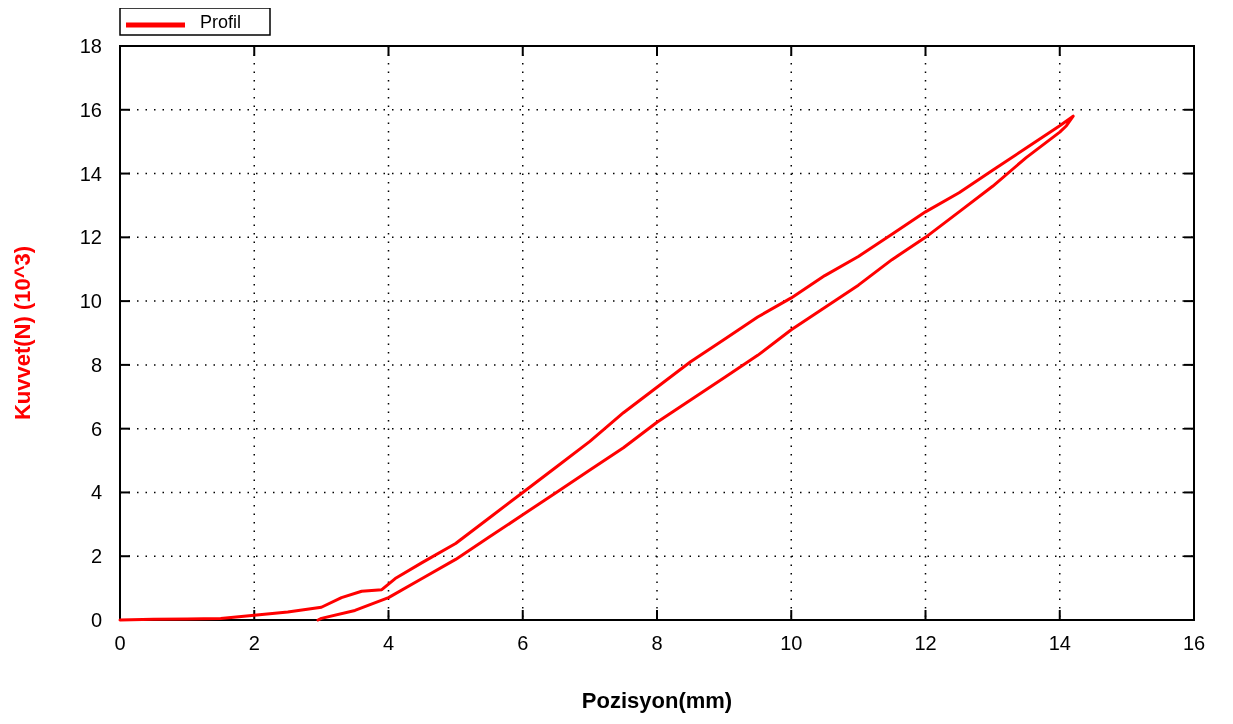 This screenshot has width=1233, height=724. I want to click on y-tick-label: 12, so click(90, 237).